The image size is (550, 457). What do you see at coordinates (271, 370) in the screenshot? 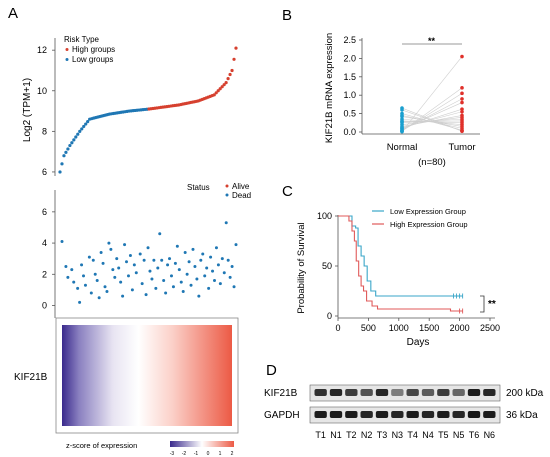
I see `panel-label-d: D` at bounding box center [271, 370].